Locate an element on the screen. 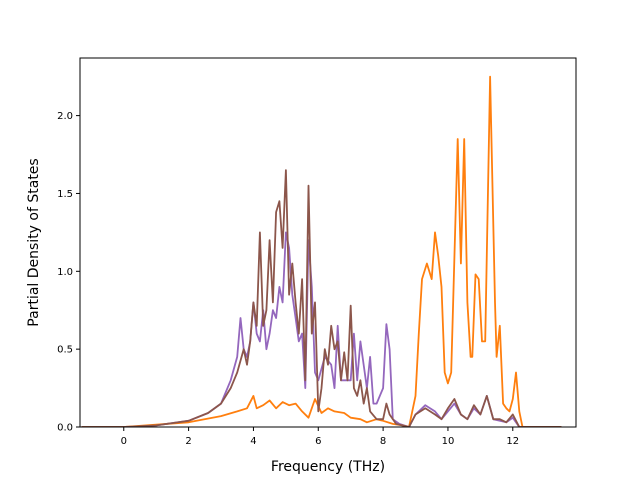 This screenshot has height=480, width=640. y-tick-label: 1.5 is located at coordinates (65, 194).